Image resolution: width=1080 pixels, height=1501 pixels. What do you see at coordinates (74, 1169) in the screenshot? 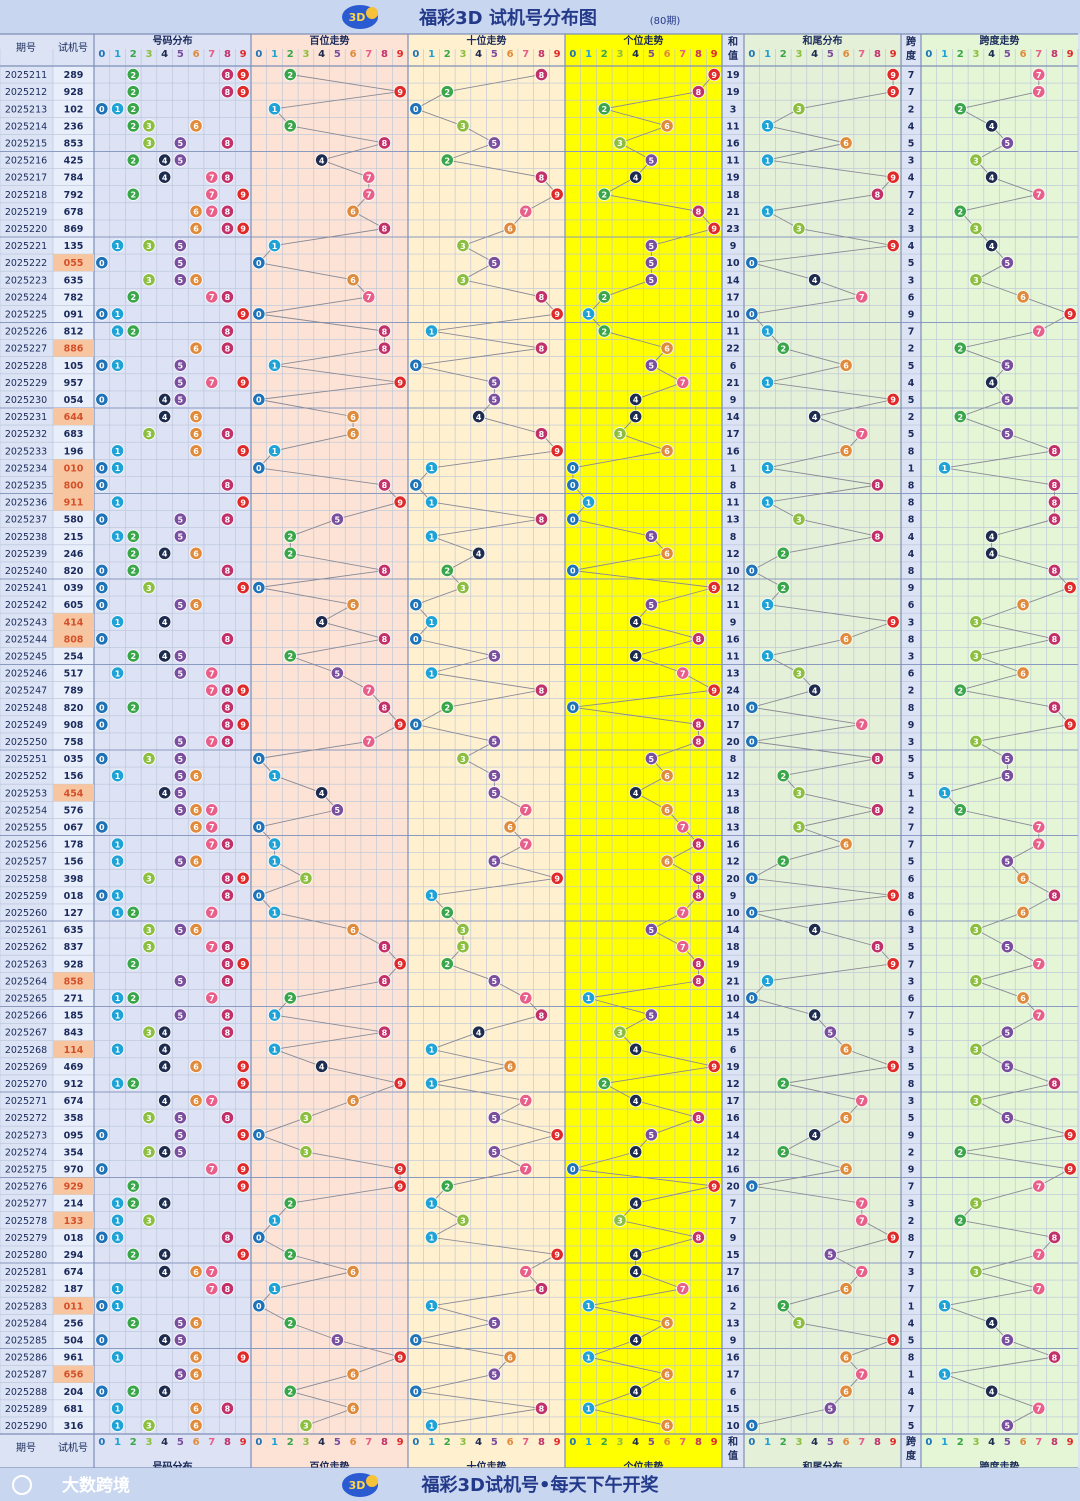
I see `trial-number: 970` at bounding box center [74, 1169].